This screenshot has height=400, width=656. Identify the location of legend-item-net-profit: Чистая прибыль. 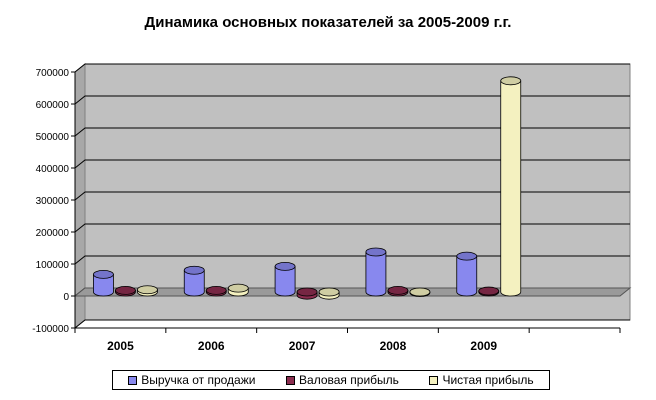
(481, 380).